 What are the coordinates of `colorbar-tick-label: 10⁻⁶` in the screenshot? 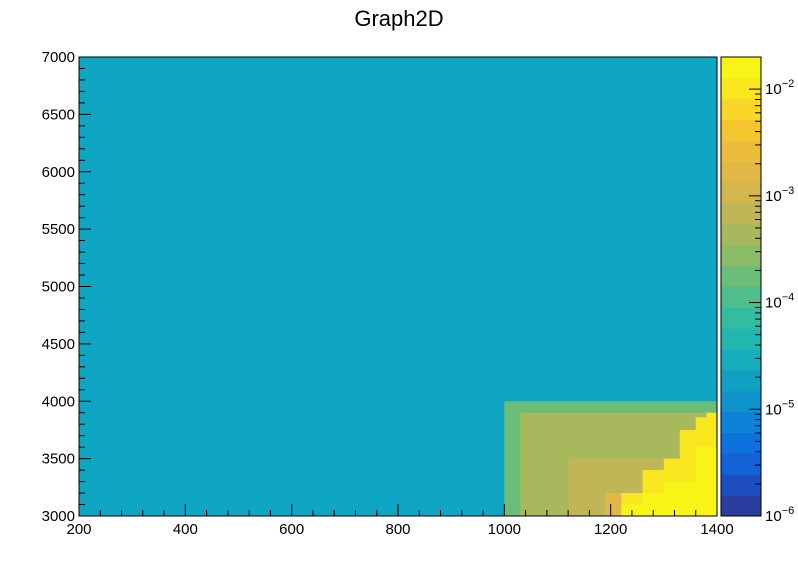 It's located at (779, 515).